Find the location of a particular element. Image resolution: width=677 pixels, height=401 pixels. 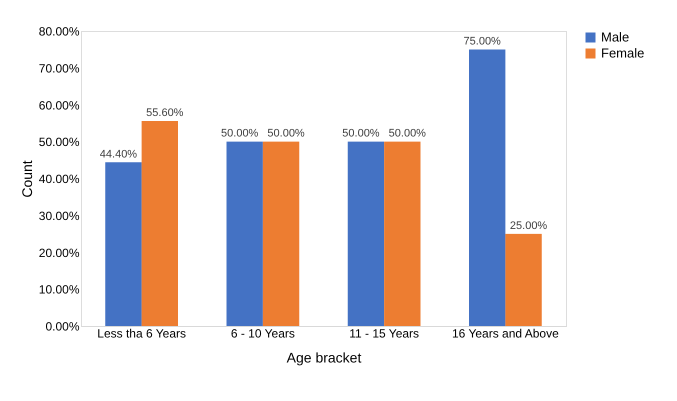

y-tick-label: 70.00% is located at coordinates (59, 68).